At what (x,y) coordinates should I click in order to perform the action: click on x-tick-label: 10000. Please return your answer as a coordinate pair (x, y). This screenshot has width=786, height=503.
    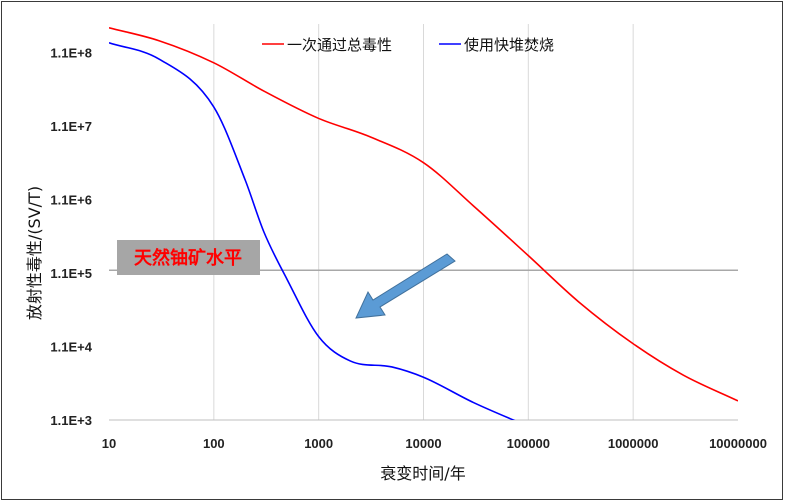
    Looking at the image, I should click on (423, 443).